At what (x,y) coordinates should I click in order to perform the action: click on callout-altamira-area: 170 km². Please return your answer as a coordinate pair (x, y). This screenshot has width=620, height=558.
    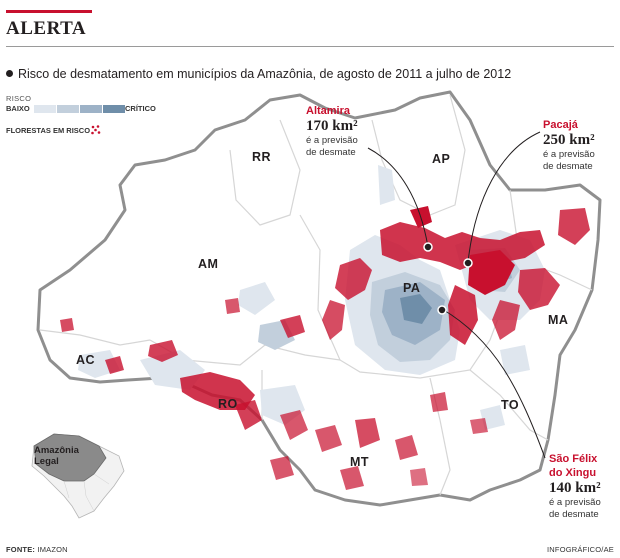
    Looking at the image, I should click on (332, 126).